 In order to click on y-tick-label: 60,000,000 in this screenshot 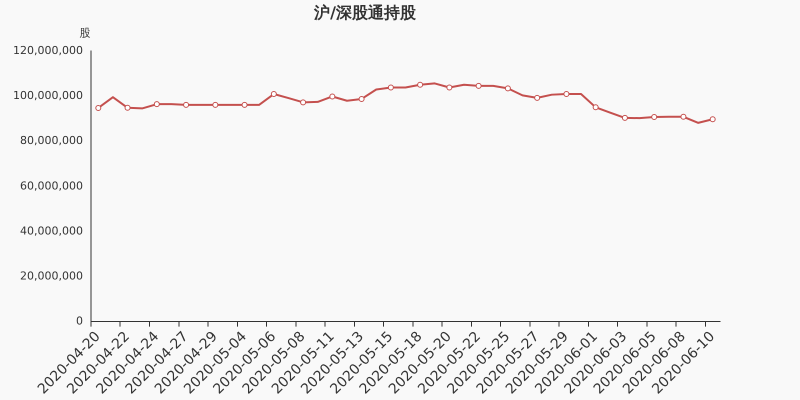, I will do `click(51, 185)`.